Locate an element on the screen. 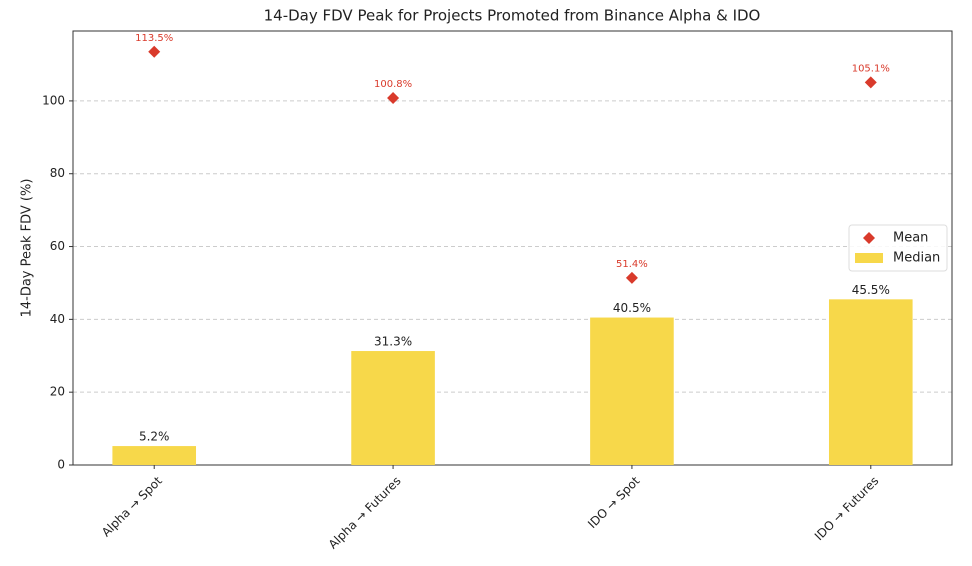 This screenshot has height=566, width=972. x-tick-label: IDO → Futures is located at coordinates (847, 509).